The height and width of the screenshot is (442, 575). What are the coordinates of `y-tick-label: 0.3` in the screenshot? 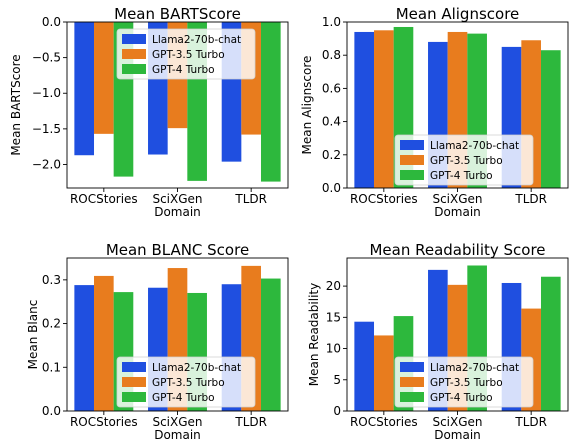 It's located at (51, 280).